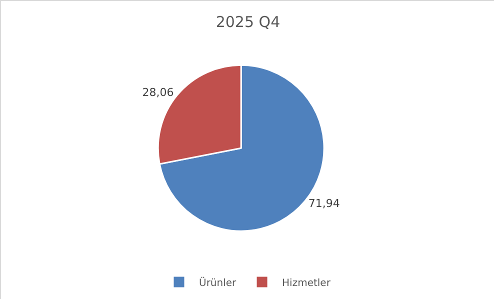  Describe the element at coordinates (248, 22) in the screenshot. I see `chart-title: 2025 Q4` at that location.